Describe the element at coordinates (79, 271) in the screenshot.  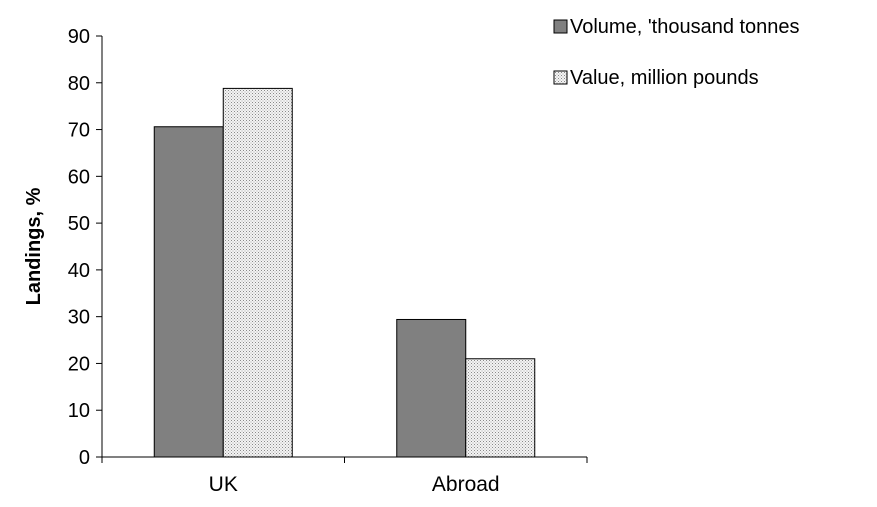
I see `y-tick-label: 40` at that location.